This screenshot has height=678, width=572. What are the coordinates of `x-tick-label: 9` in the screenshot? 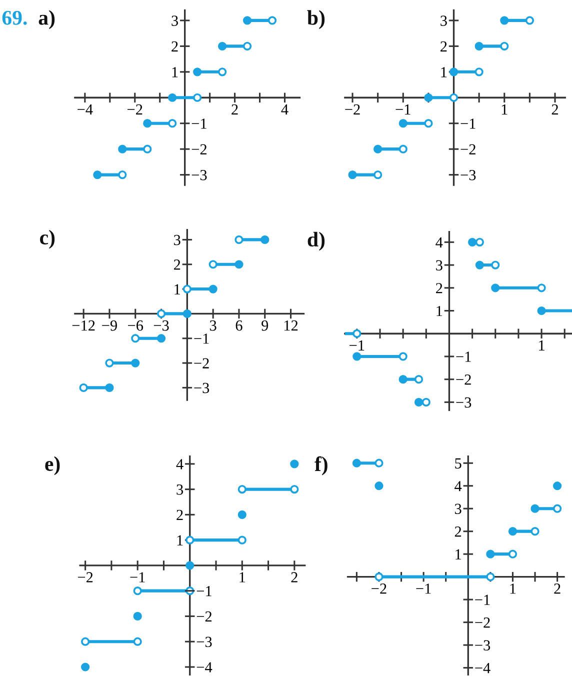 It's located at (265, 325).